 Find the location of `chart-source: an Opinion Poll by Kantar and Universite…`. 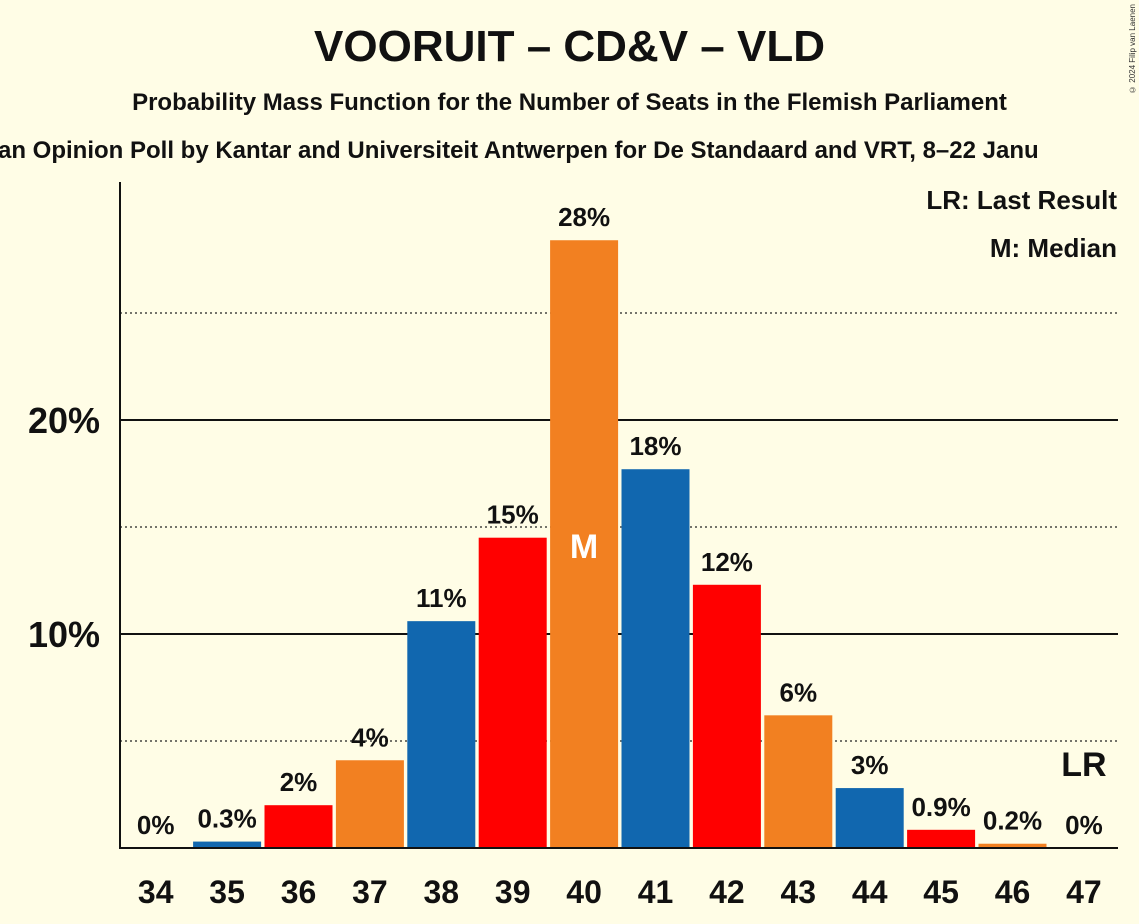

chart-source: an Opinion Poll by Kantar and Universite… is located at coordinates (519, 150).